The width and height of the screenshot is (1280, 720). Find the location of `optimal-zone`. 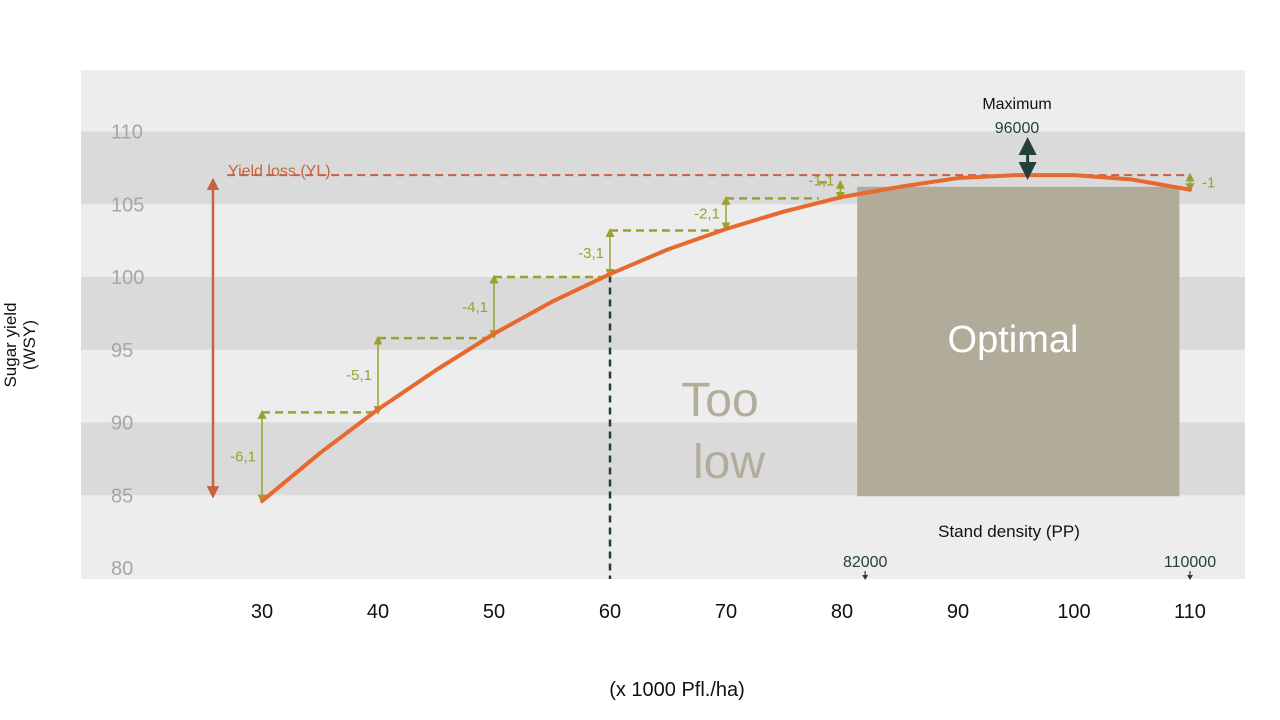

optimal-zone is located at coordinates (1018, 341).